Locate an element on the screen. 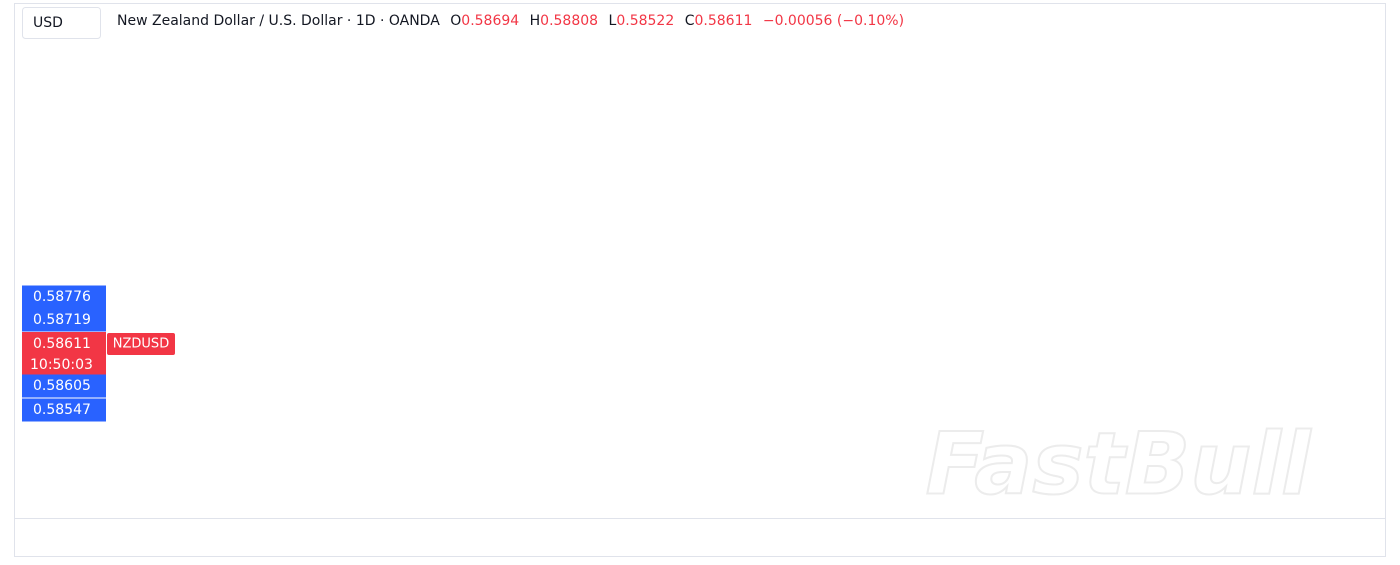  ohlc-value: 0.58694 is located at coordinates (490, 21).